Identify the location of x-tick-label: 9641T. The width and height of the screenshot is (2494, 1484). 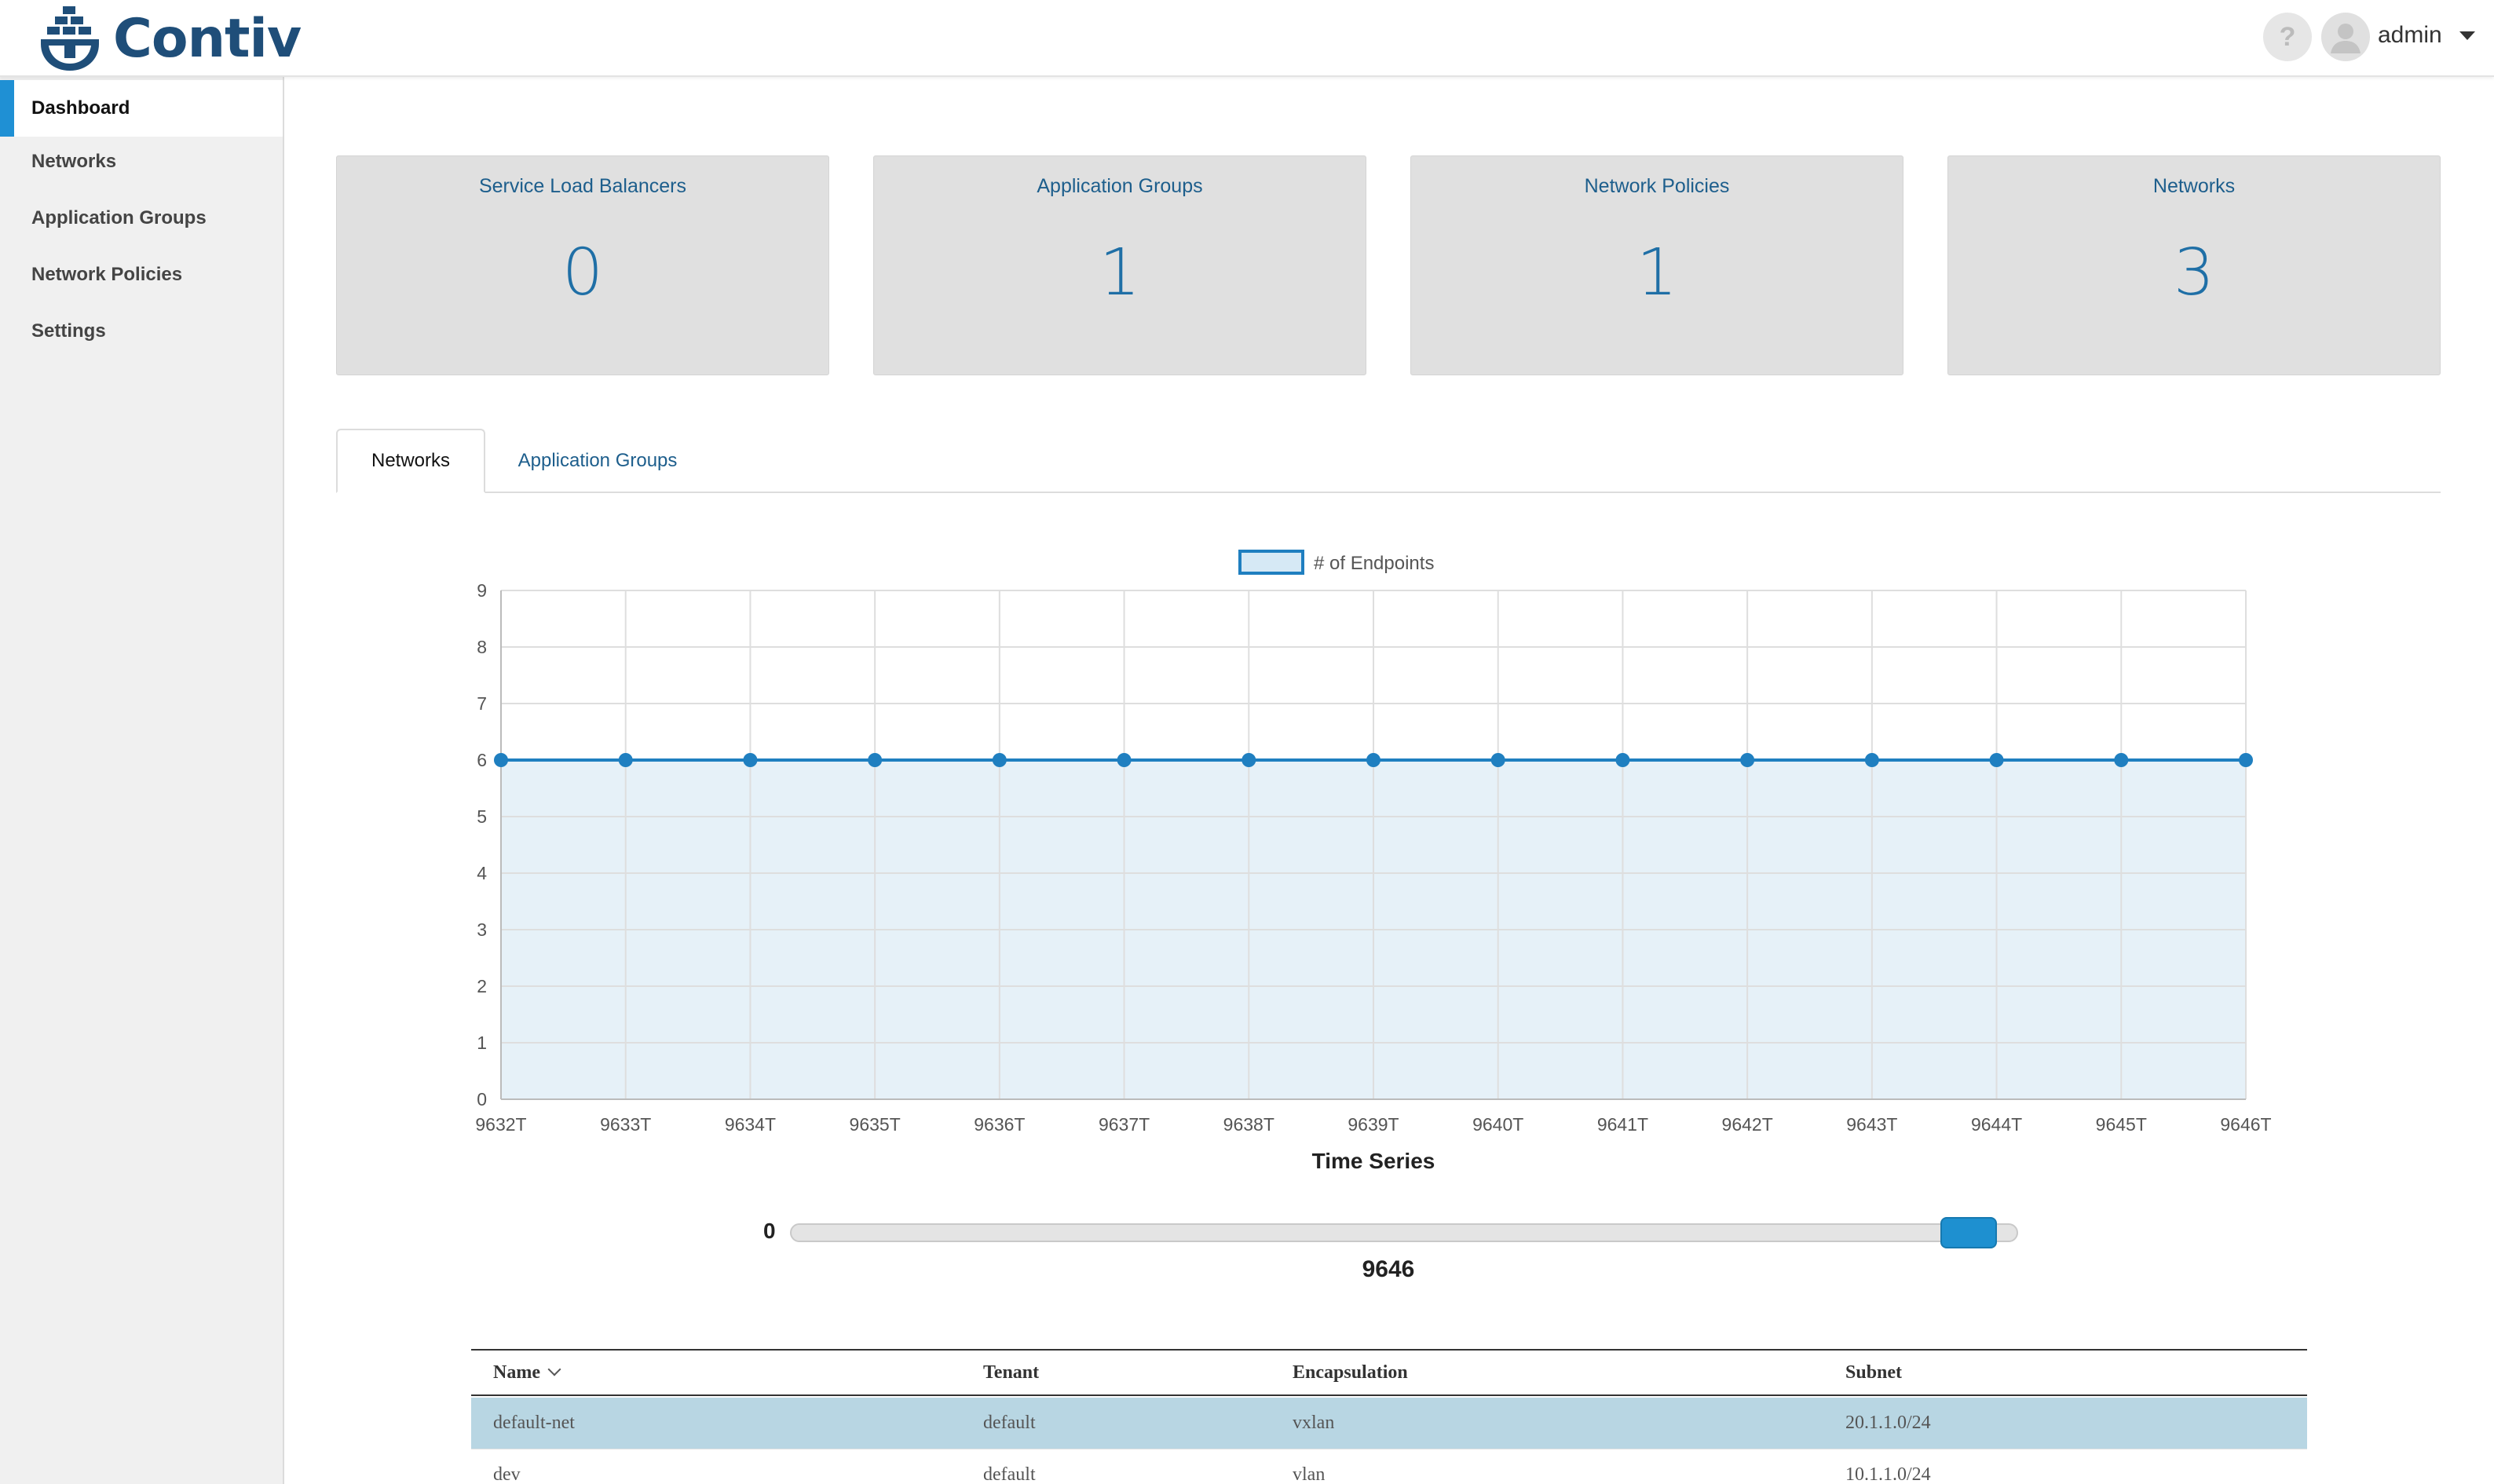
(1622, 1124).